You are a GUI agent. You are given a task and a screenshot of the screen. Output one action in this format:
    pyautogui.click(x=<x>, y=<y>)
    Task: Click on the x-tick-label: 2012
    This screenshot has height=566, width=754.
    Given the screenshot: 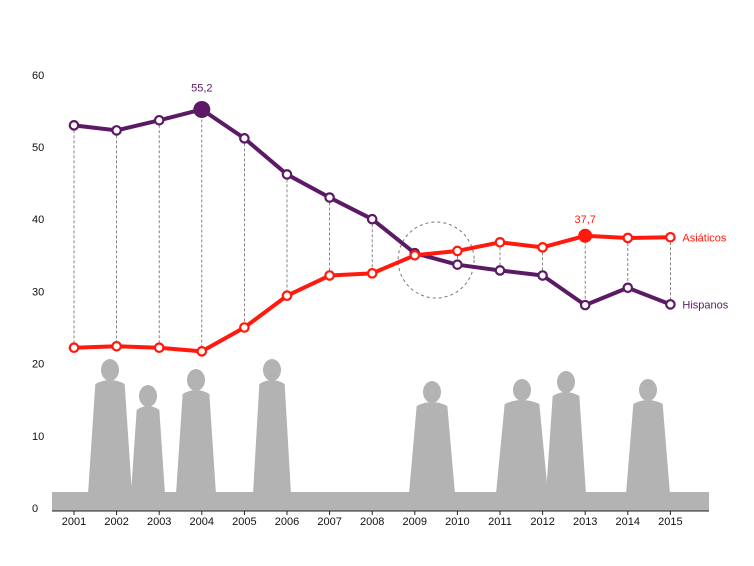 What is the action you would take?
    pyautogui.click(x=542, y=522)
    